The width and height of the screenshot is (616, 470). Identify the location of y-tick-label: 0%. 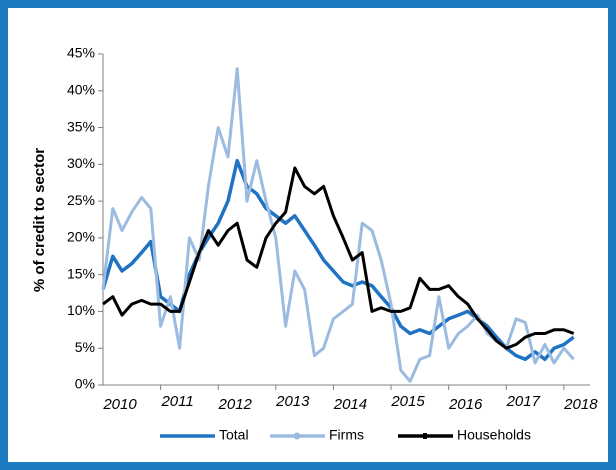
(85, 384).